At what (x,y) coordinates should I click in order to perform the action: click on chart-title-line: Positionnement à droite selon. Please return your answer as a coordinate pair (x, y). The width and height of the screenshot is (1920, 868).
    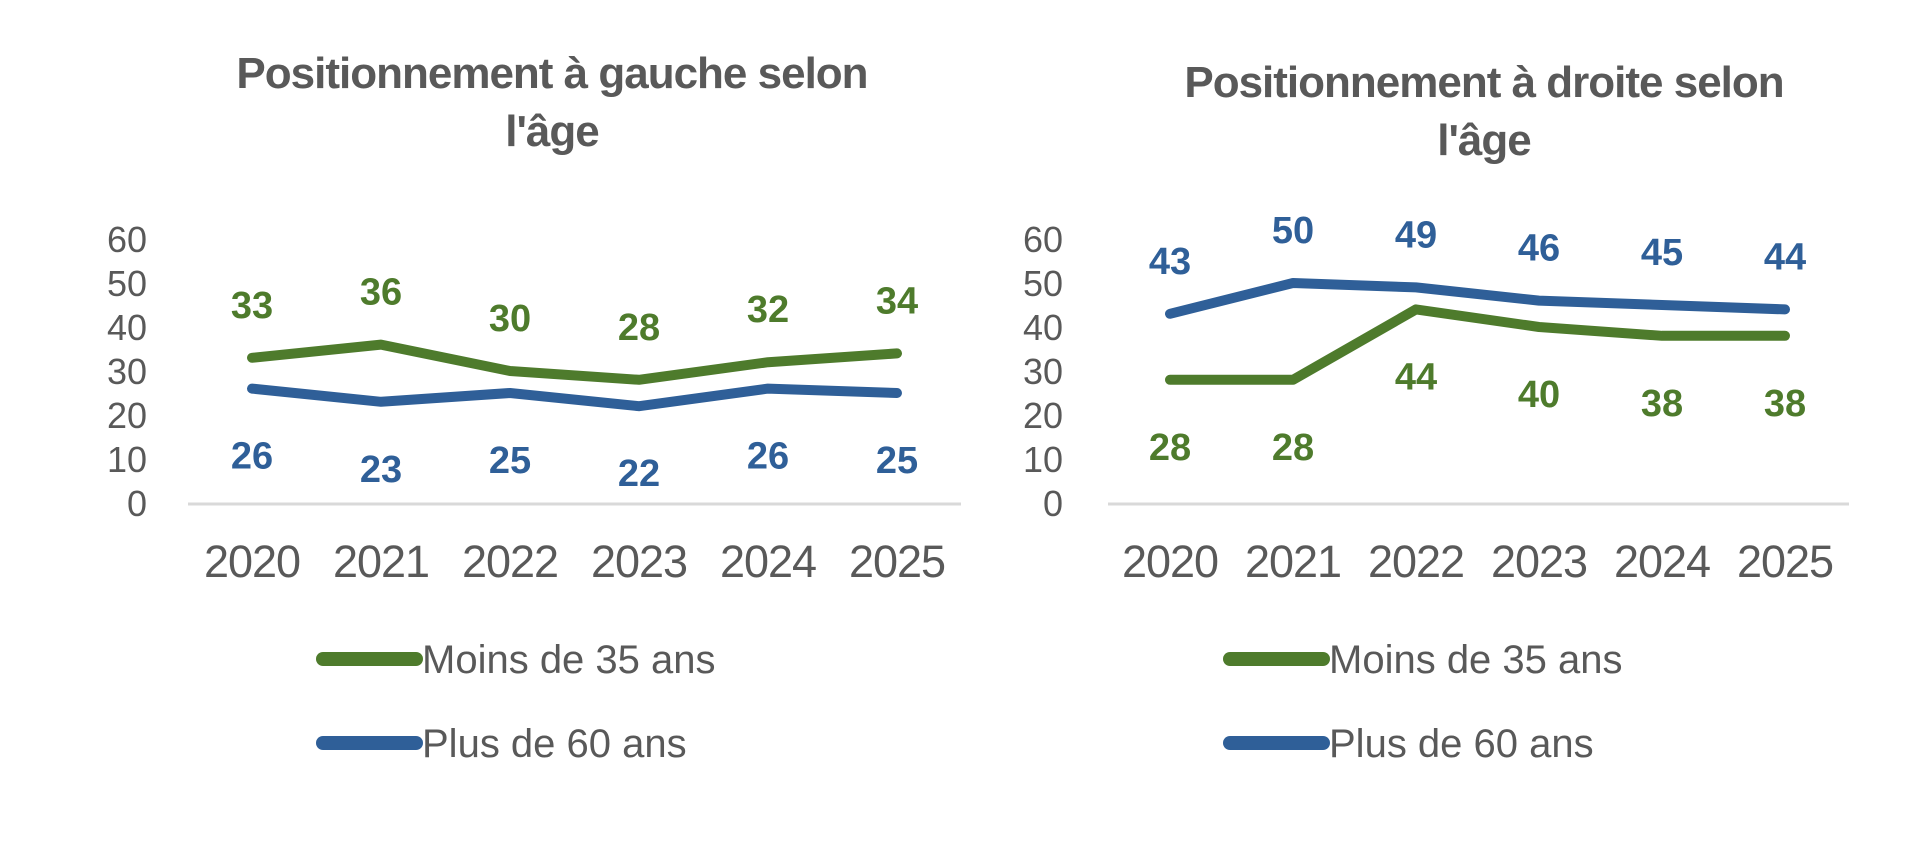
    Looking at the image, I should click on (1483, 82).